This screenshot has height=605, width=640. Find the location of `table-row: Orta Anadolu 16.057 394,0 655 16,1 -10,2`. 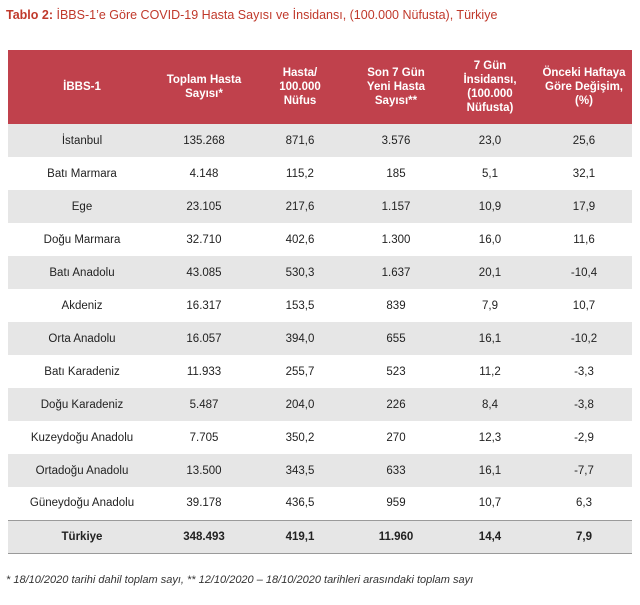

table-row: Orta Anadolu 16.057 394,0 655 16,1 -10,2 is located at coordinates (320, 338).